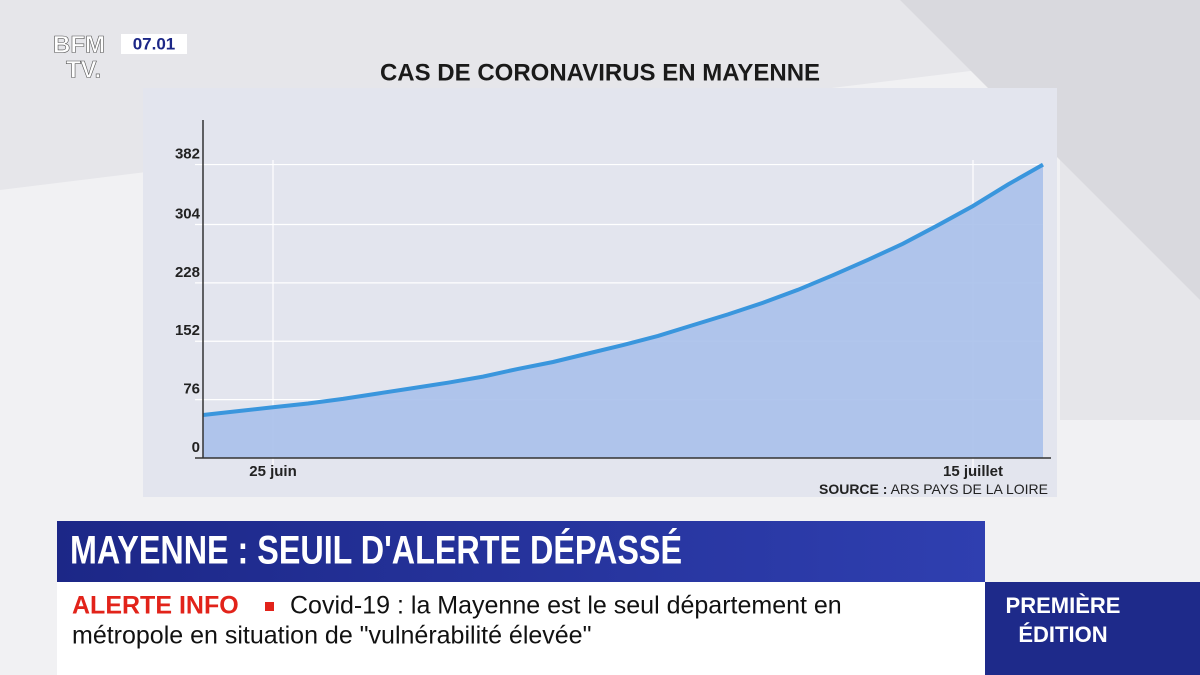  I want to click on logo-bottom: TV., so click(83, 69).